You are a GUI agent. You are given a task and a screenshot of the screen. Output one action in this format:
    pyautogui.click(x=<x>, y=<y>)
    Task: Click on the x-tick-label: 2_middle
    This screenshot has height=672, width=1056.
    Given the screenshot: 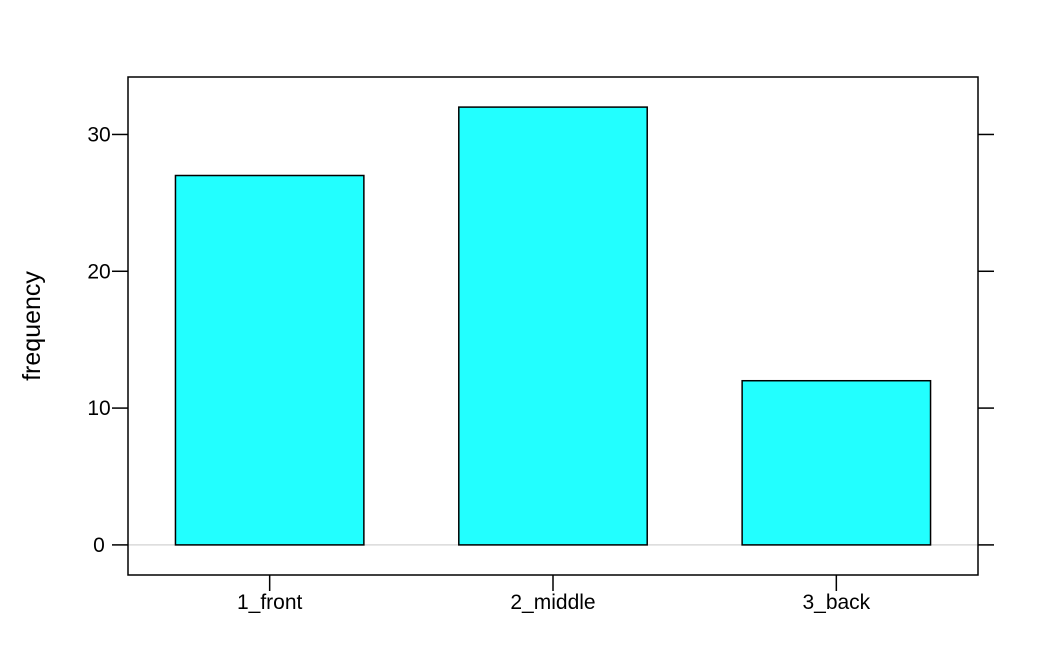 What is the action you would take?
    pyautogui.click(x=552, y=602)
    